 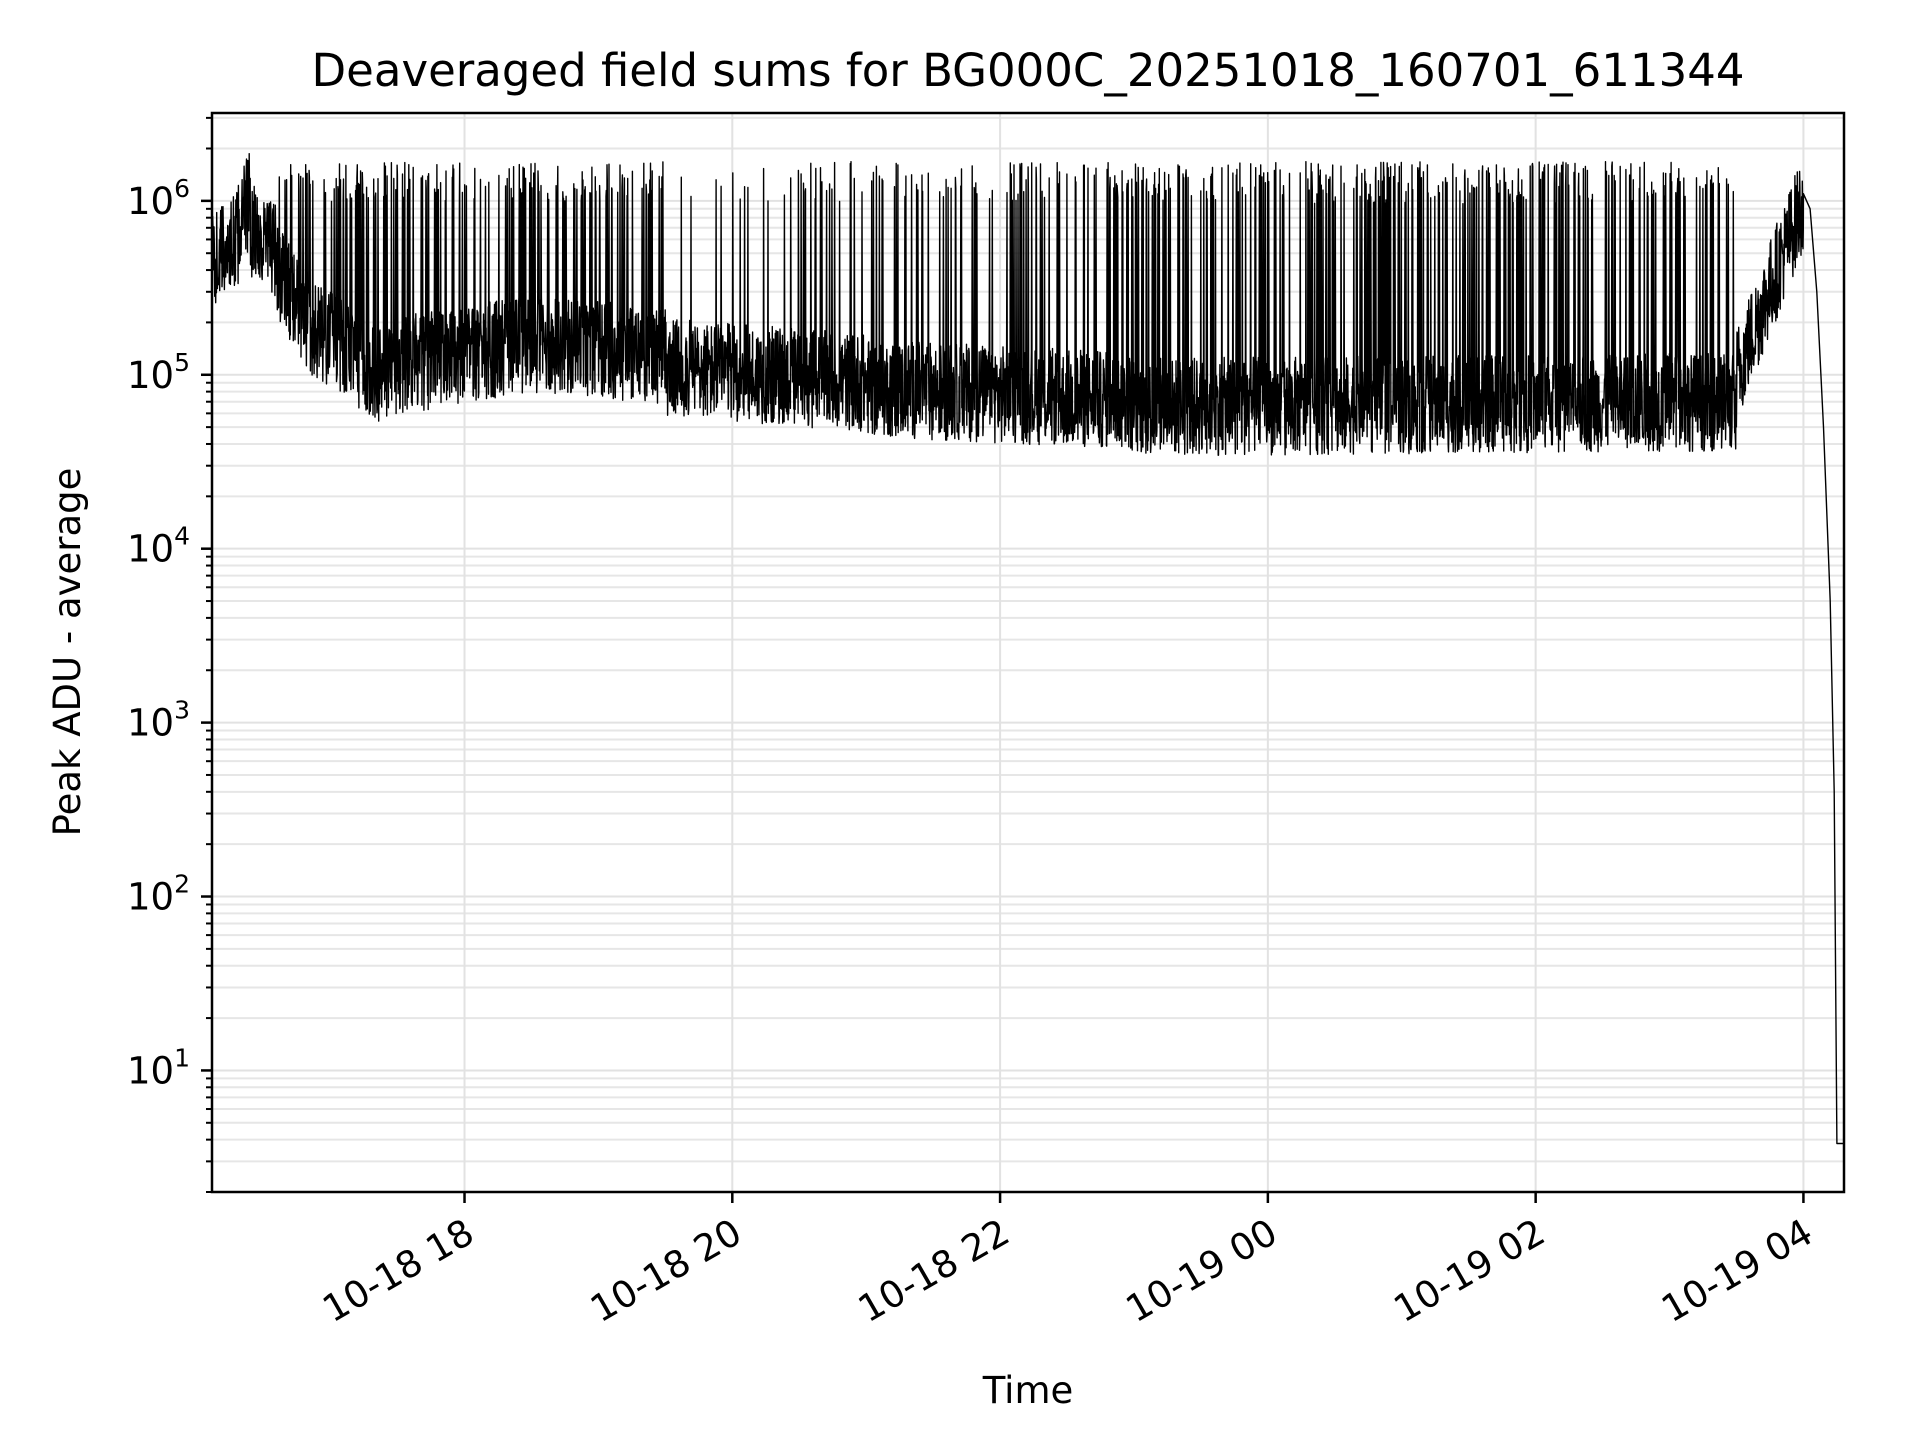 I want to click on y-tick-label: 10¹, so click(x=158, y=1067).